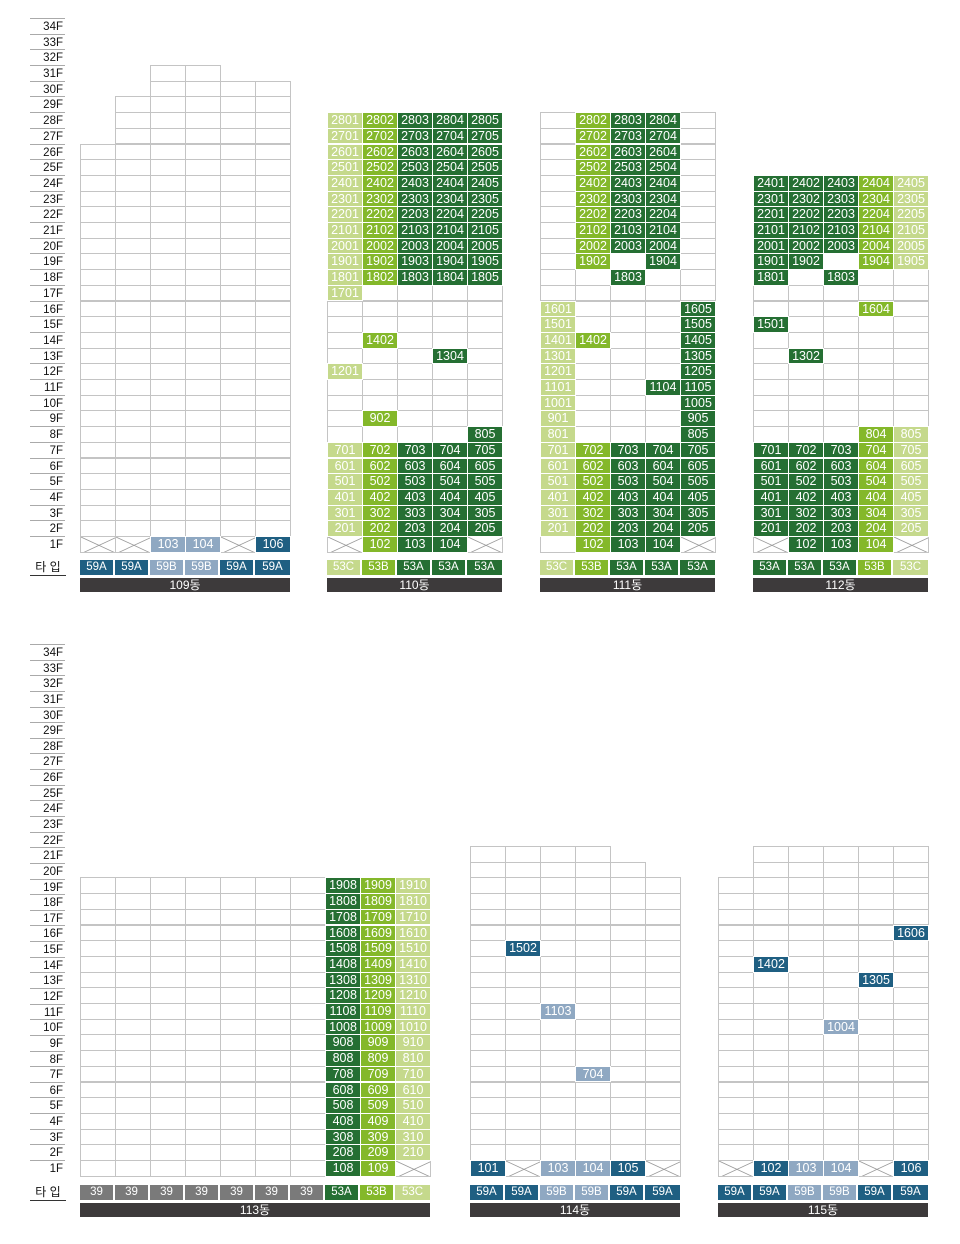 The width and height of the screenshot is (960, 1244). Describe the element at coordinates (378, 980) in the screenshot. I see `unit-1309: 1309` at that location.